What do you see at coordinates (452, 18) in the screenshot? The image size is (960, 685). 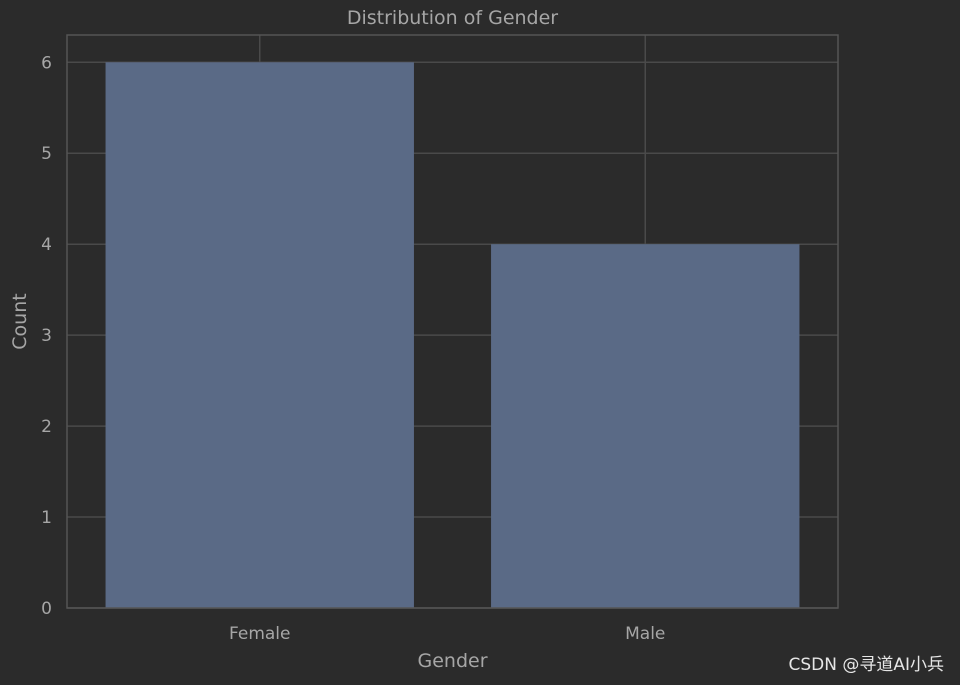 I see `chart-title: Distribution of Gender` at bounding box center [452, 18].